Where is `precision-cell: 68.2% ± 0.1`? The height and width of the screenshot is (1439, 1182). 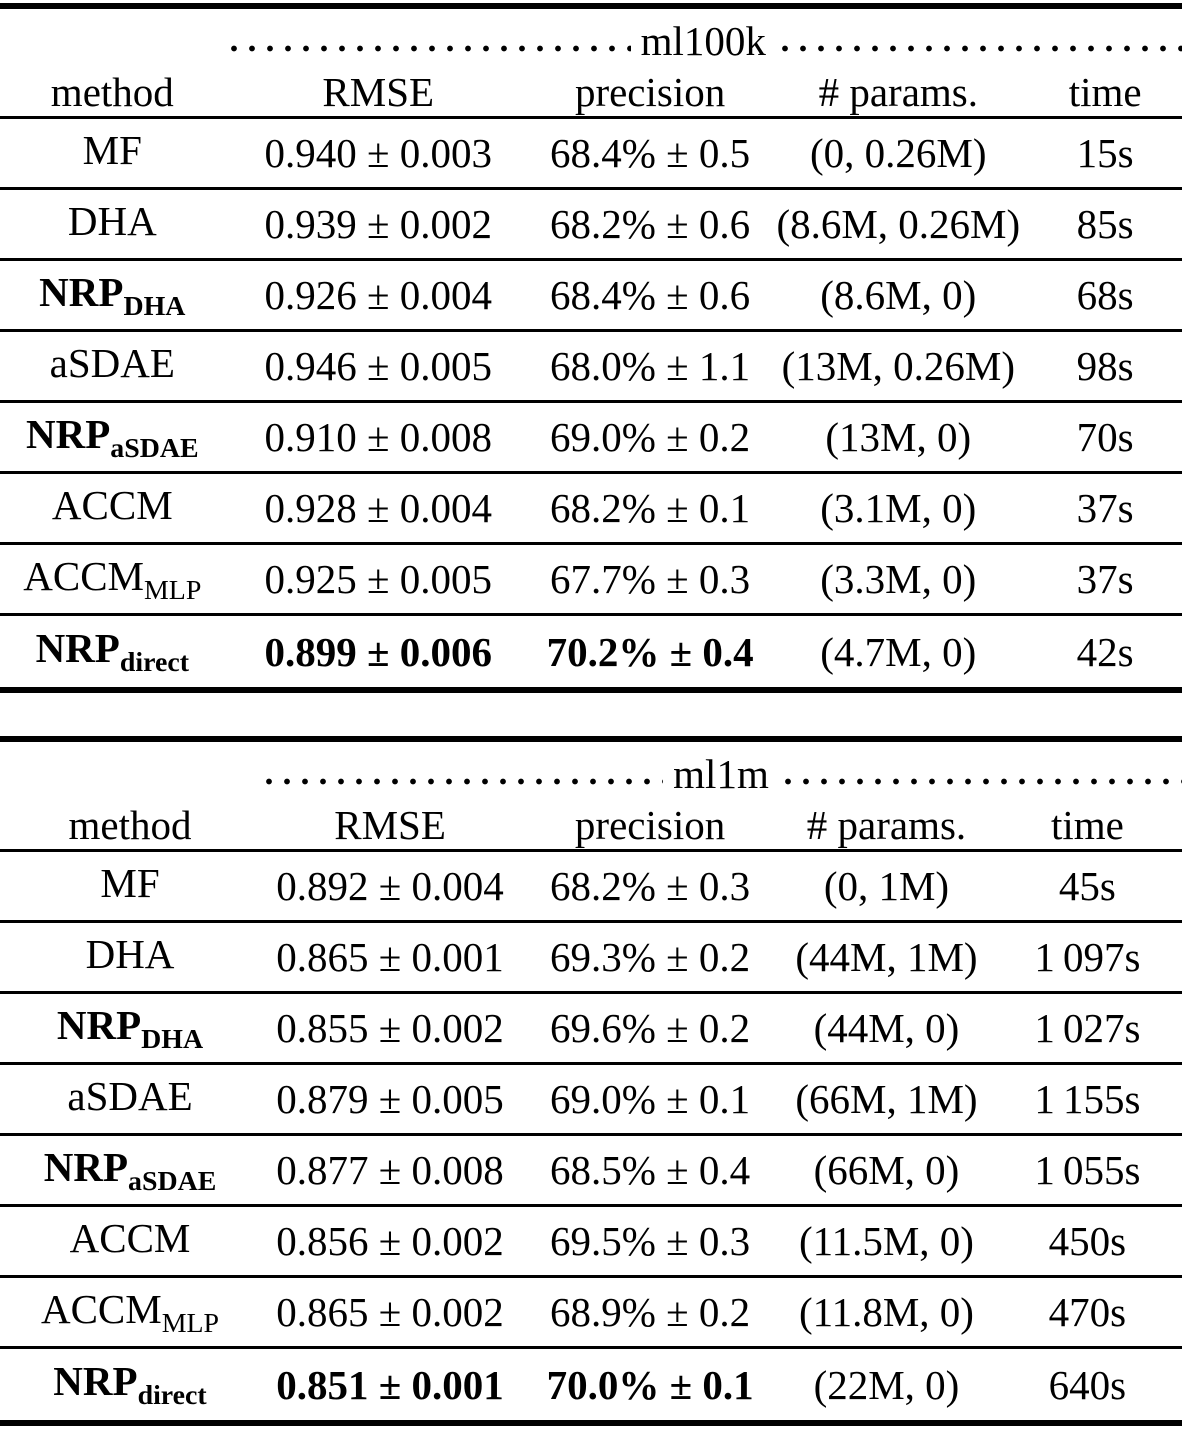
precision-cell: 68.2% ± 0.1 is located at coordinates (650, 508).